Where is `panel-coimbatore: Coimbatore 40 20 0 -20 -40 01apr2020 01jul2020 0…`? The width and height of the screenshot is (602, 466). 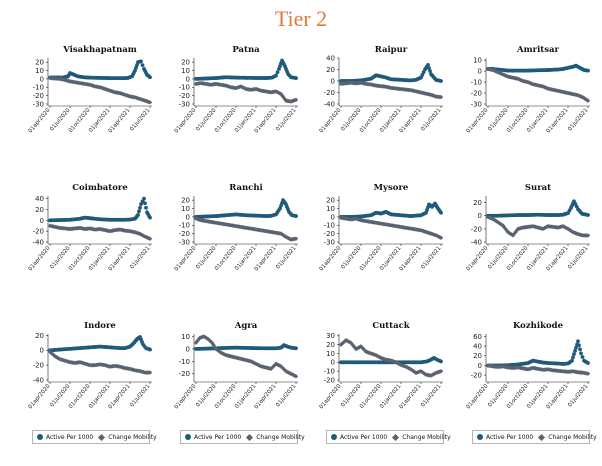
panel-coimbatore: Coimbatore 40 20 0 -20 -40 01apr2020 01jul2020 0… is located at coordinates (88, 238).